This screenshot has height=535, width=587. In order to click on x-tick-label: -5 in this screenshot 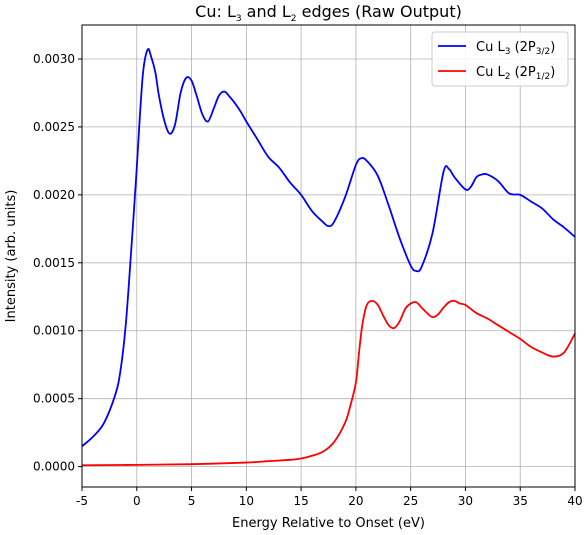, I will do `click(82, 501)`.